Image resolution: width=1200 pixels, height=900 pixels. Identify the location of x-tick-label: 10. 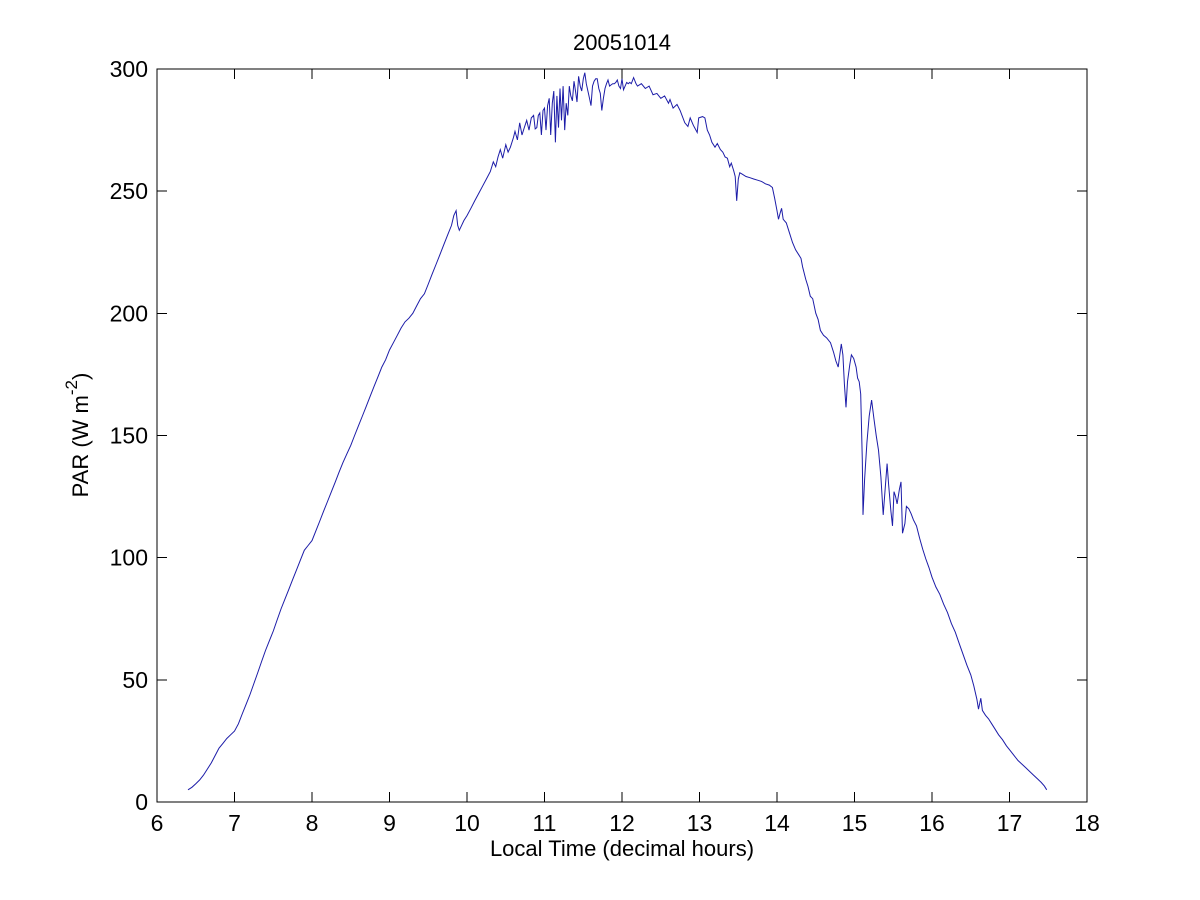
(467, 823).